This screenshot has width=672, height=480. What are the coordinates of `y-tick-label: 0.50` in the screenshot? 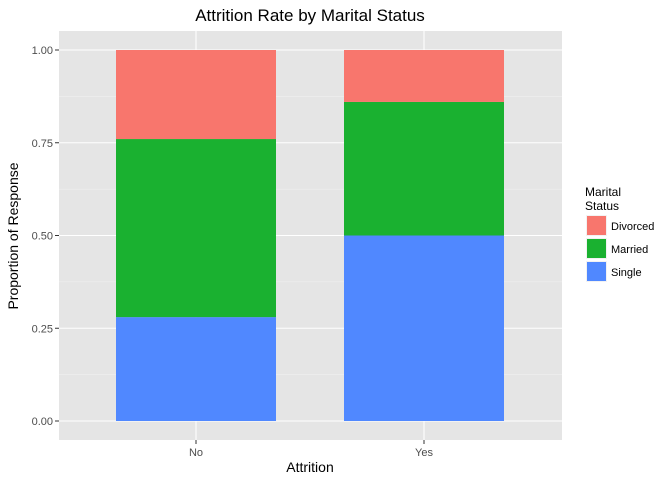 It's located at (42, 237).